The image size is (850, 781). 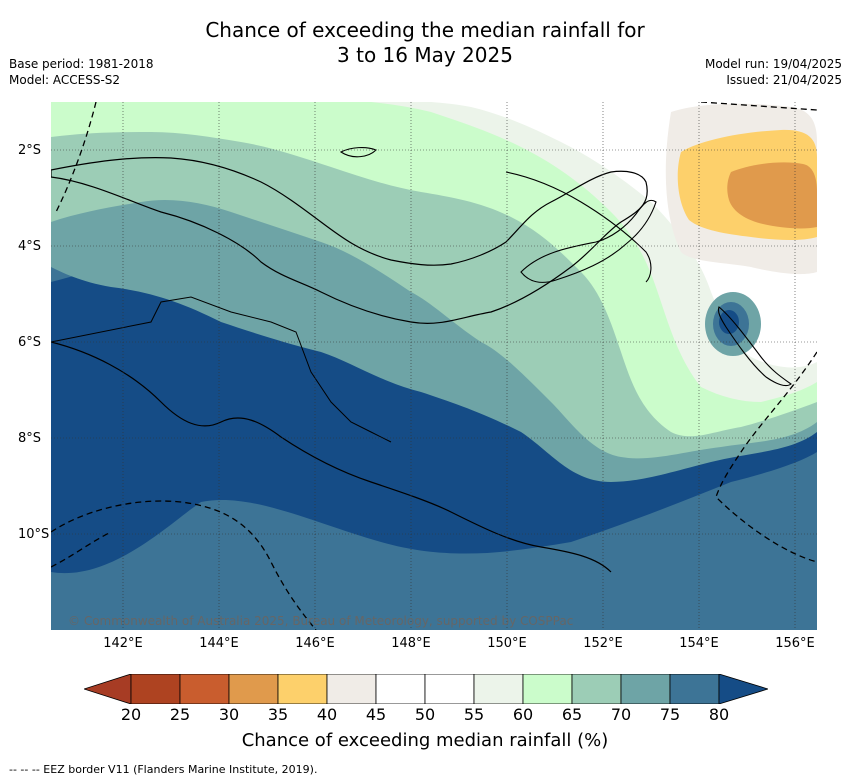 What do you see at coordinates (784, 80) in the screenshot?
I see `issued-text: Issued: 21/04/2025` at bounding box center [784, 80].